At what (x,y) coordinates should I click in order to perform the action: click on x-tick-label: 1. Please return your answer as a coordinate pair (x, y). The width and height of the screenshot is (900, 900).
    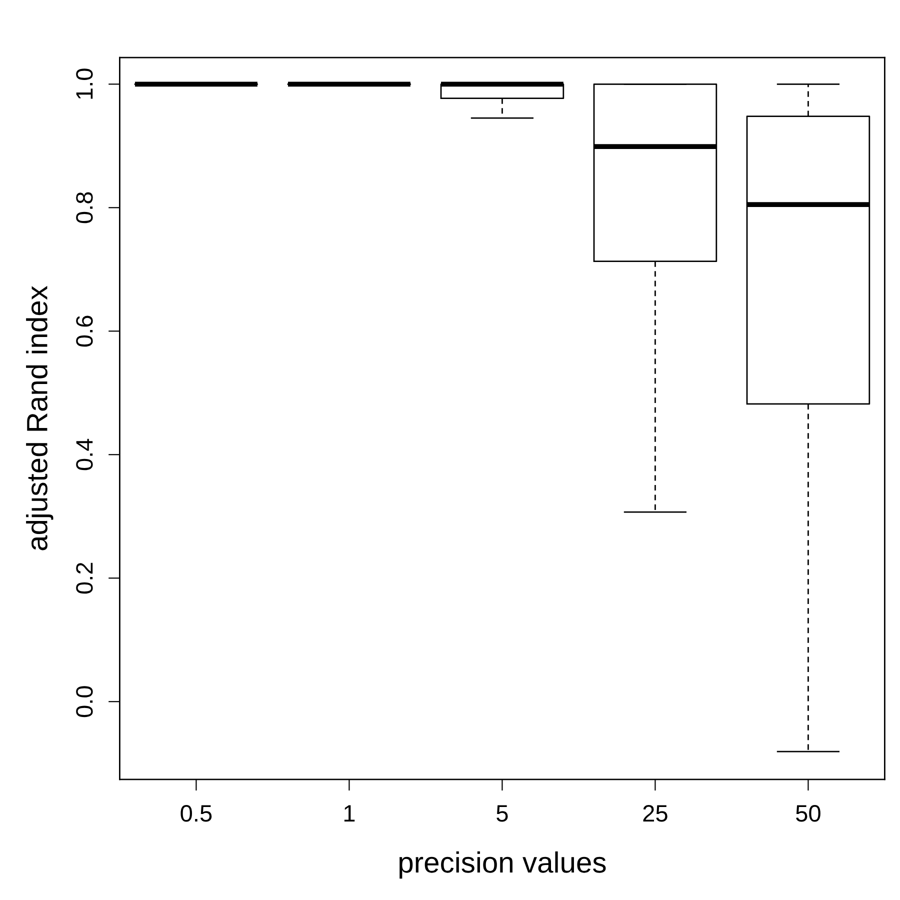
    Looking at the image, I should click on (349, 813).